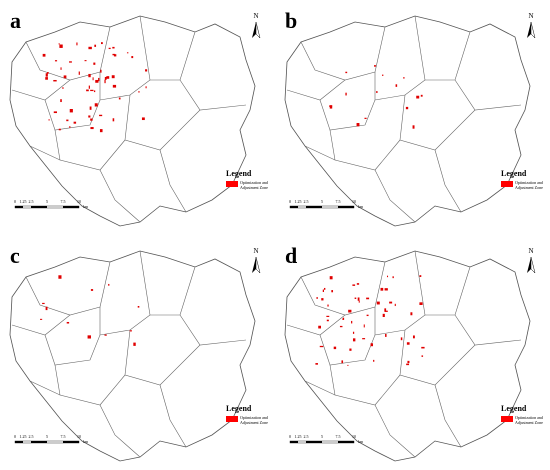  Describe the element at coordinates (507, 419) in the screenshot. I see `legend-swatch` at that location.